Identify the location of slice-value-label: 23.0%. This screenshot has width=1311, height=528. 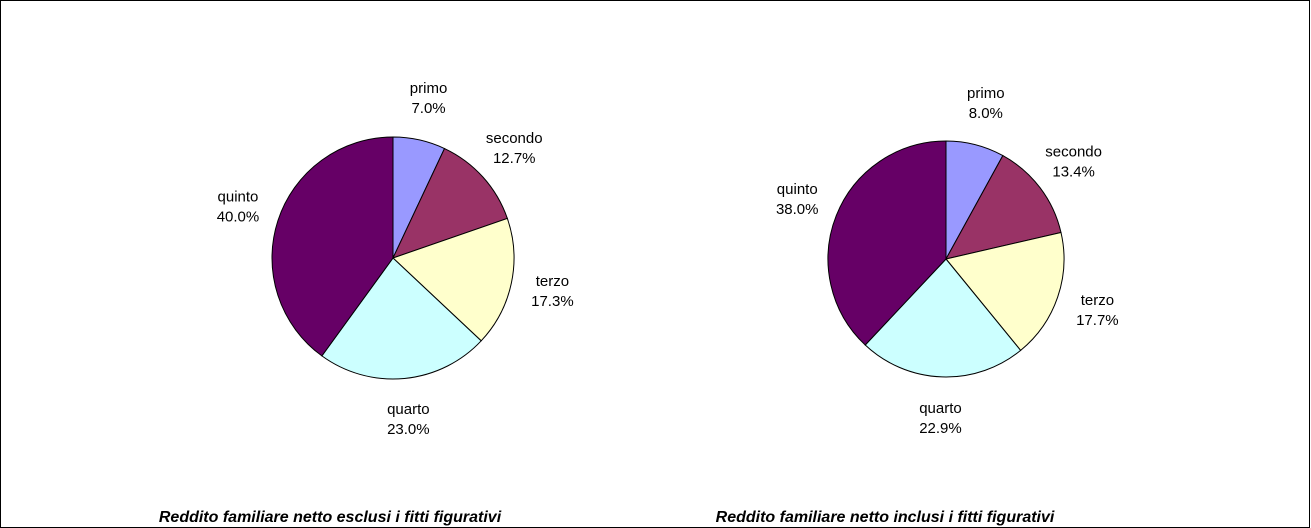
(408, 429).